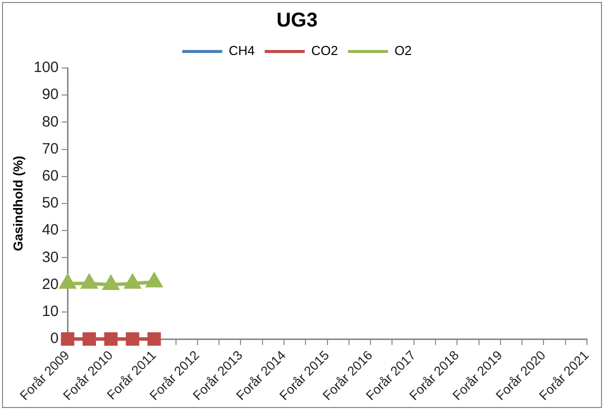  I want to click on y-tick-label: 100, so click(46, 67).